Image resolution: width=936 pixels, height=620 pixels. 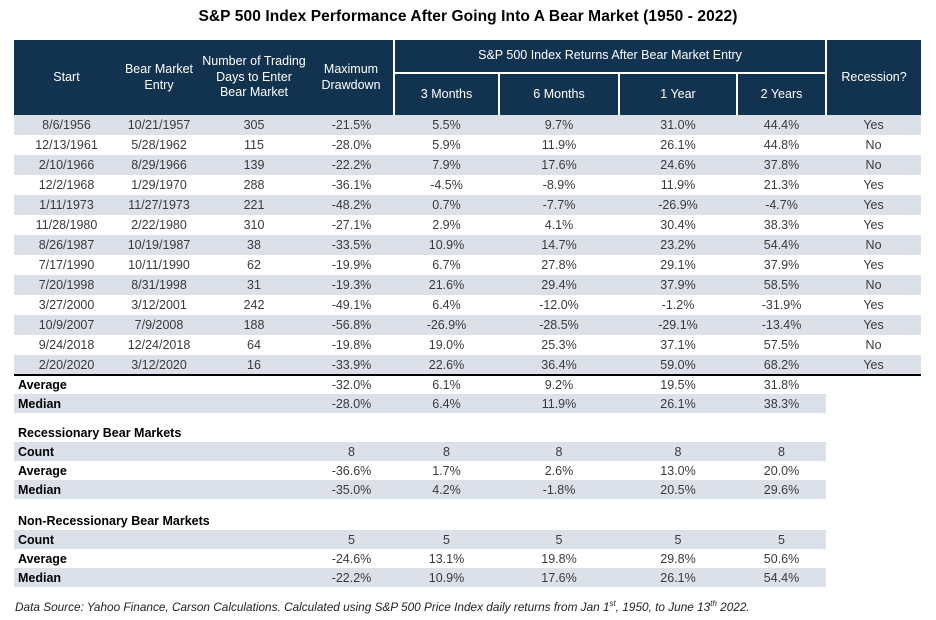 What do you see at coordinates (781, 305) in the screenshot?
I see `cell-2-years: -31.9%` at bounding box center [781, 305].